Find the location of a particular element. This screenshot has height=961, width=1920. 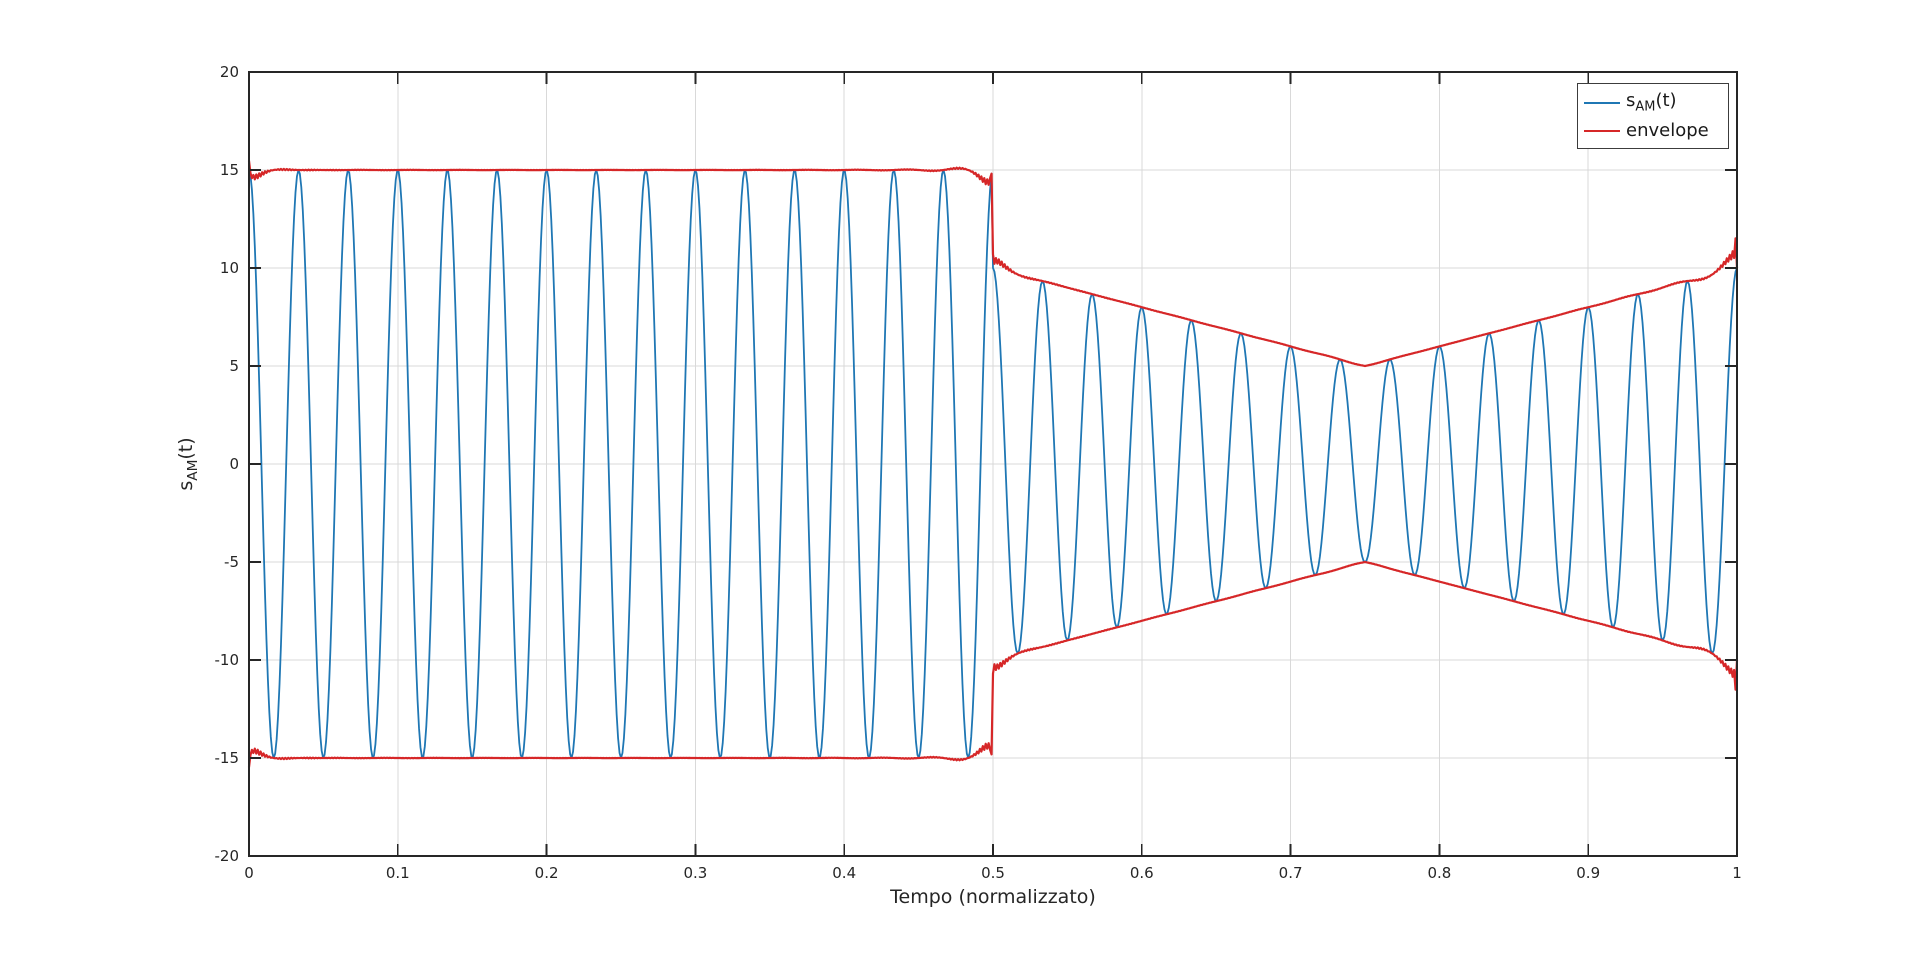

y-axis-label-suffix: (t) is located at coordinates (186, 448).